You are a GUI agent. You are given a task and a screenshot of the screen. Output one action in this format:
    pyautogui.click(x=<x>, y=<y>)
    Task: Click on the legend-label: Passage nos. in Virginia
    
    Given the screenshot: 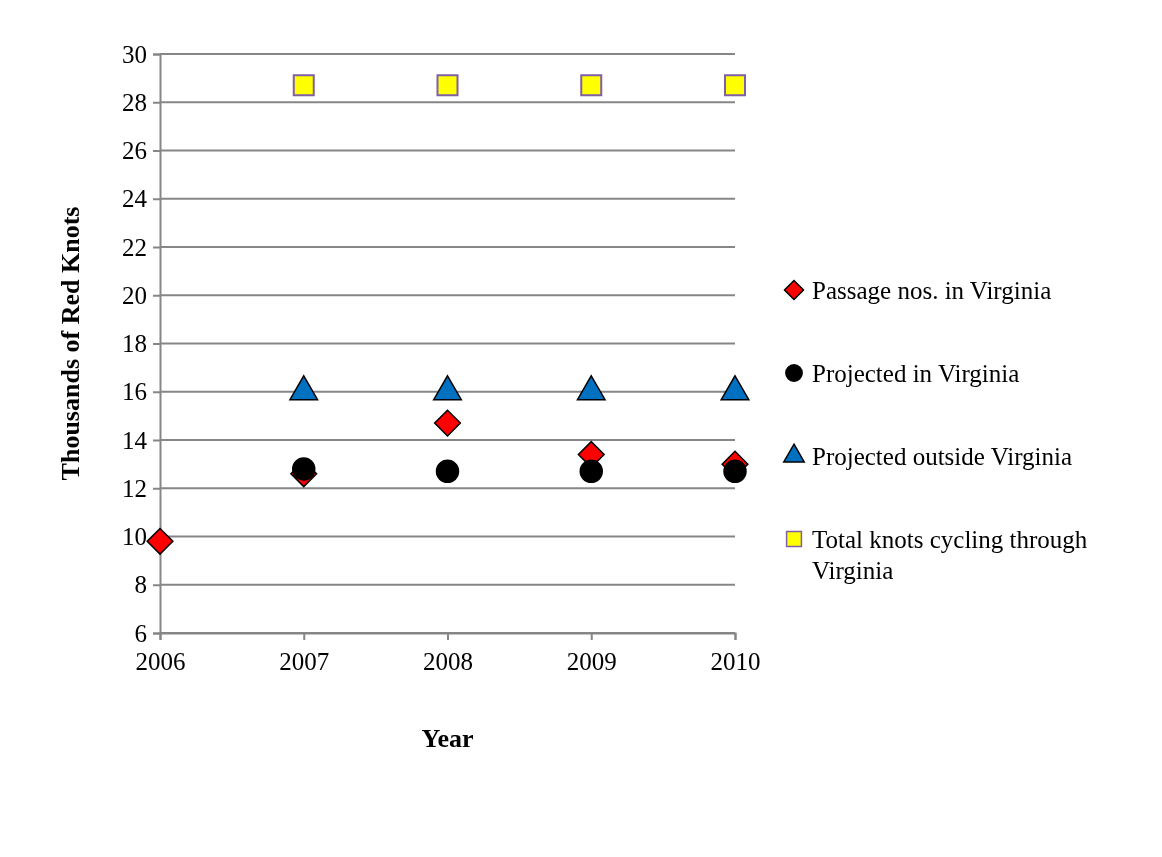 What is the action you would take?
    pyautogui.click(x=932, y=290)
    